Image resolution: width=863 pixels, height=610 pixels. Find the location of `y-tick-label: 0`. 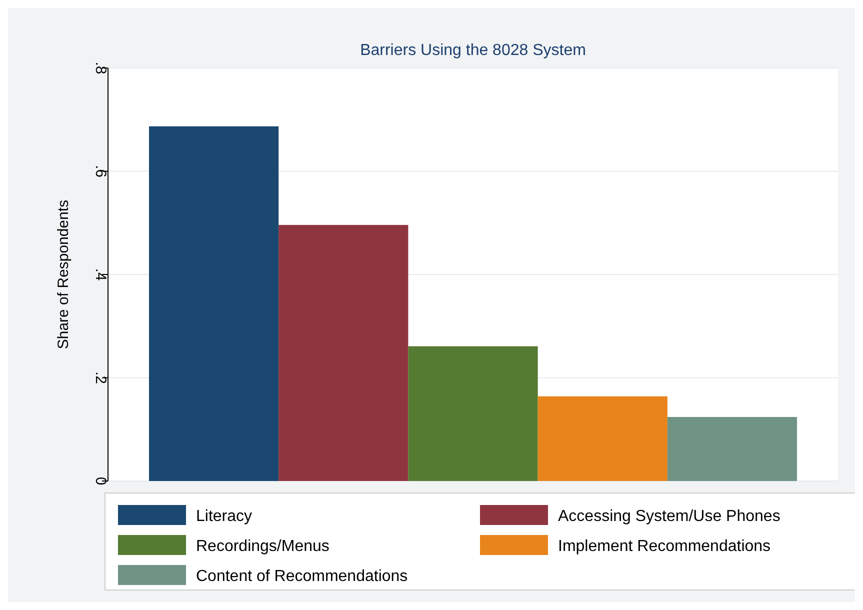

y-tick-label: 0 is located at coordinates (100, 481).